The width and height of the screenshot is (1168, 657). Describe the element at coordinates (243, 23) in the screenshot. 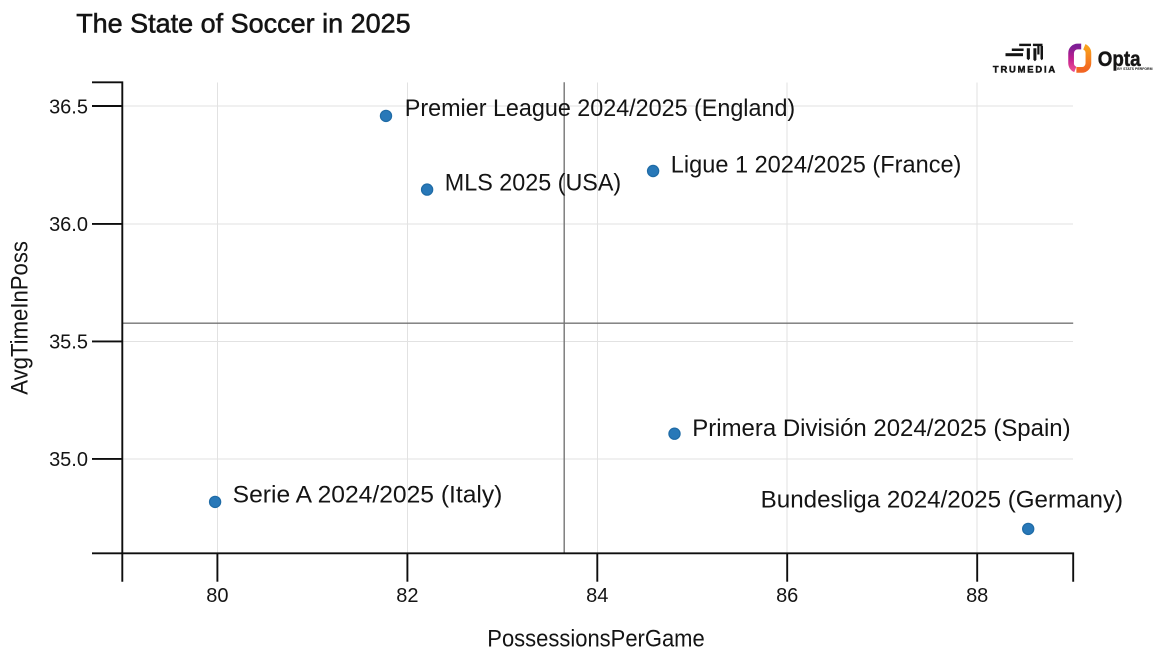

I see `svg-text: The State of Soccer in 2025` at that location.